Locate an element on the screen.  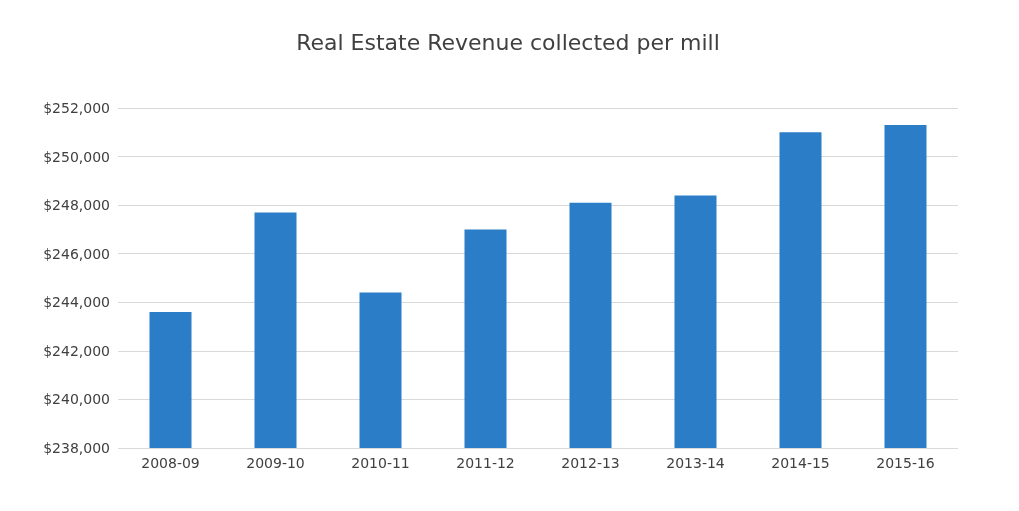
x-tick-label: 2013-14 is located at coordinates (695, 463).